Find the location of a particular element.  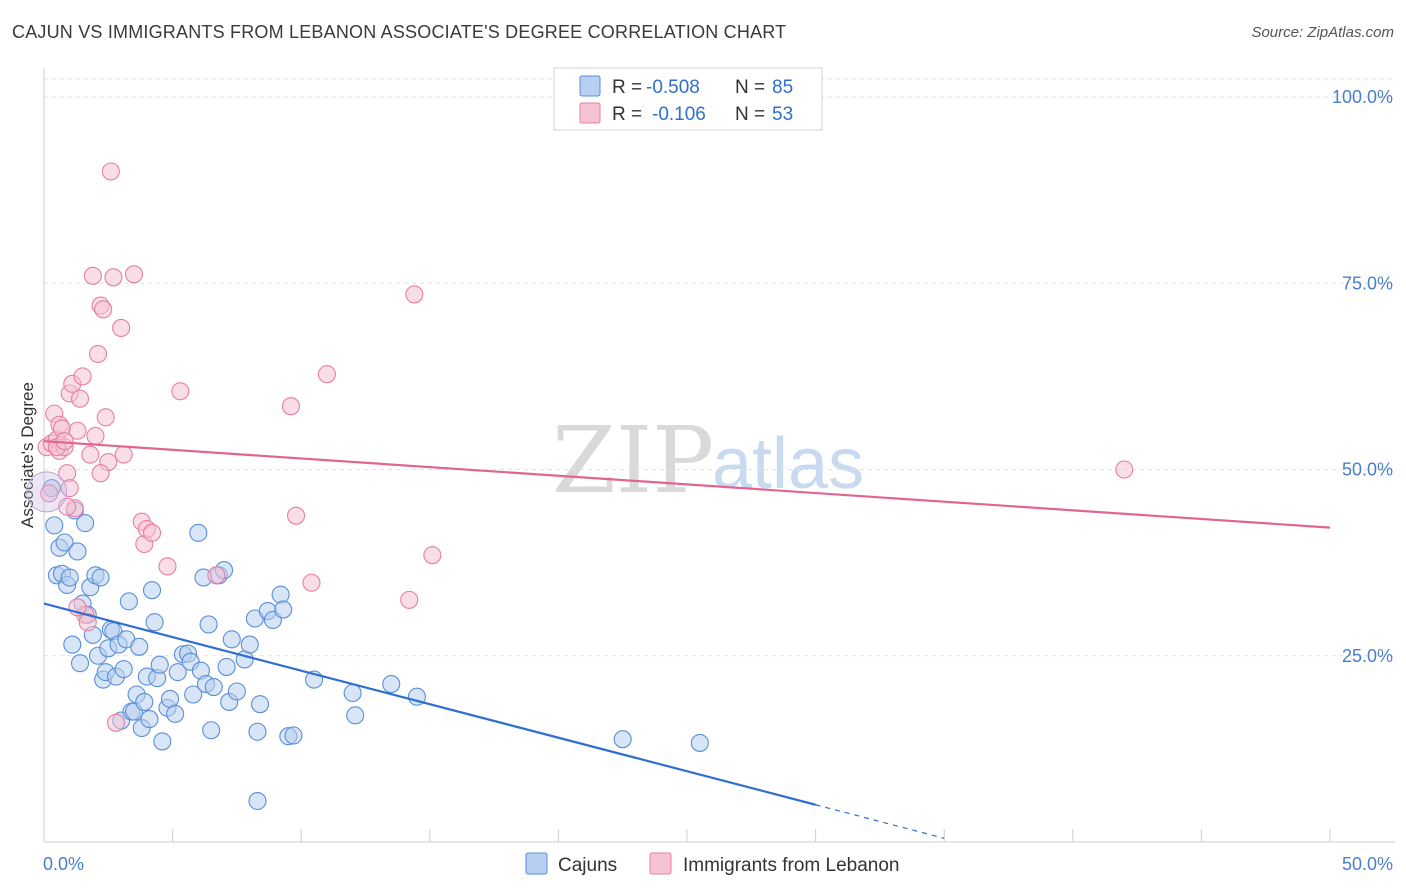

legend-r-value-cajuns: -0.508 is located at coordinates (673, 87).